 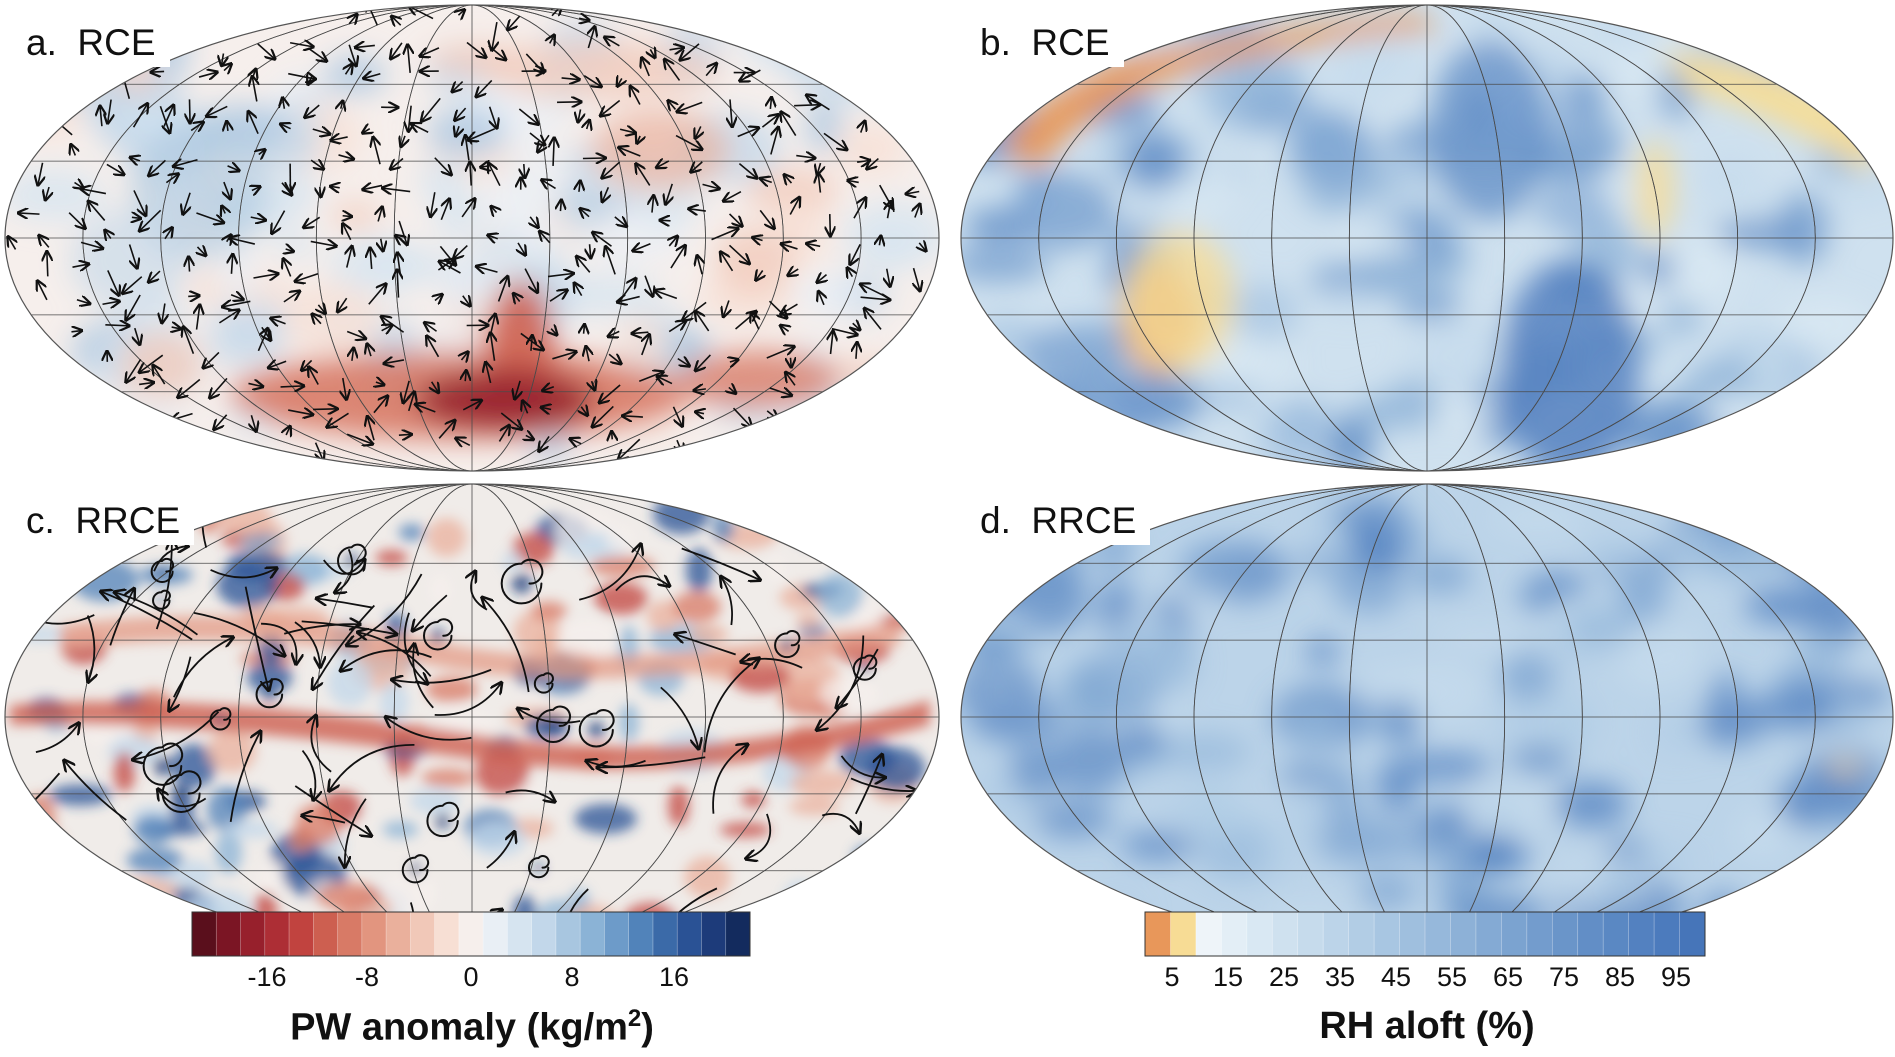 What do you see at coordinates (94, 43) in the screenshot?
I see `panel-label-a: a. RCE` at bounding box center [94, 43].